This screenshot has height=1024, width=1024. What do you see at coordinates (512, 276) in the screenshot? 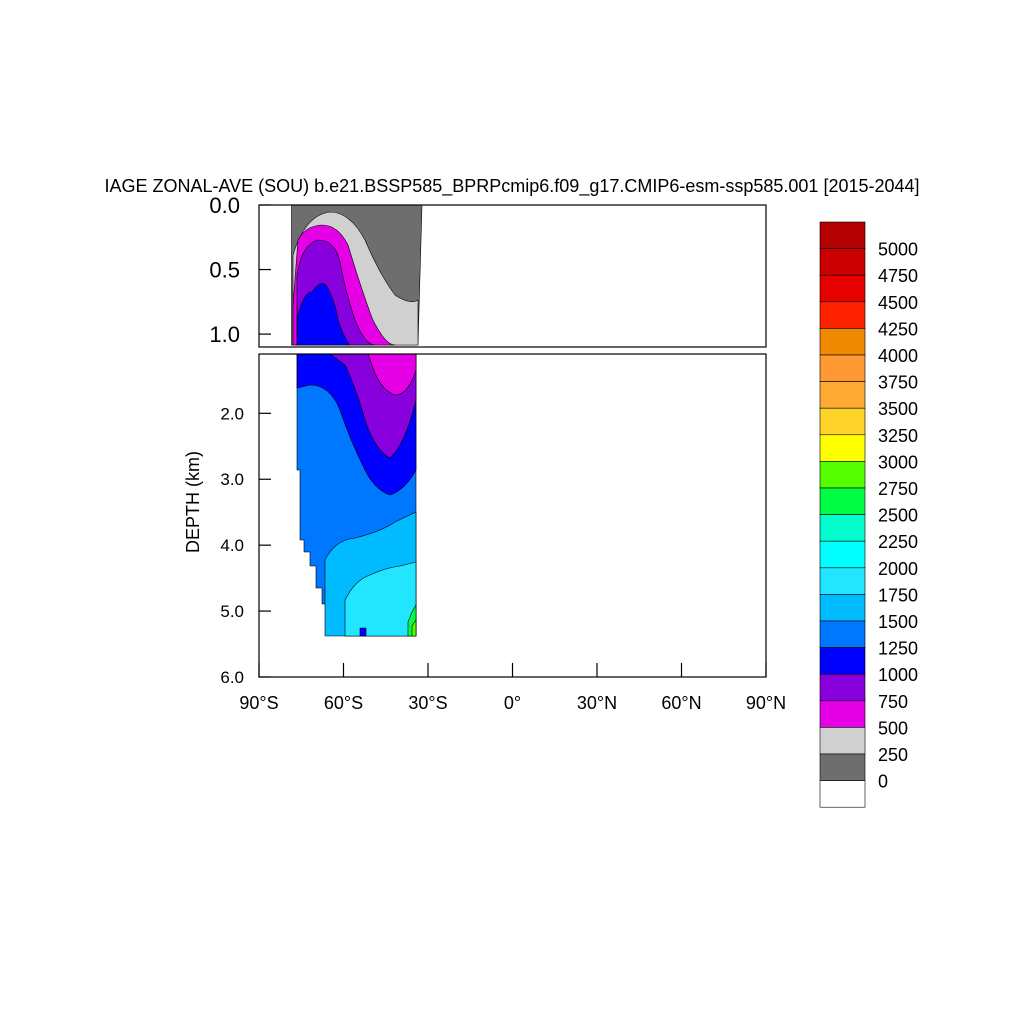
I see `upper-panel-frame` at bounding box center [512, 276].